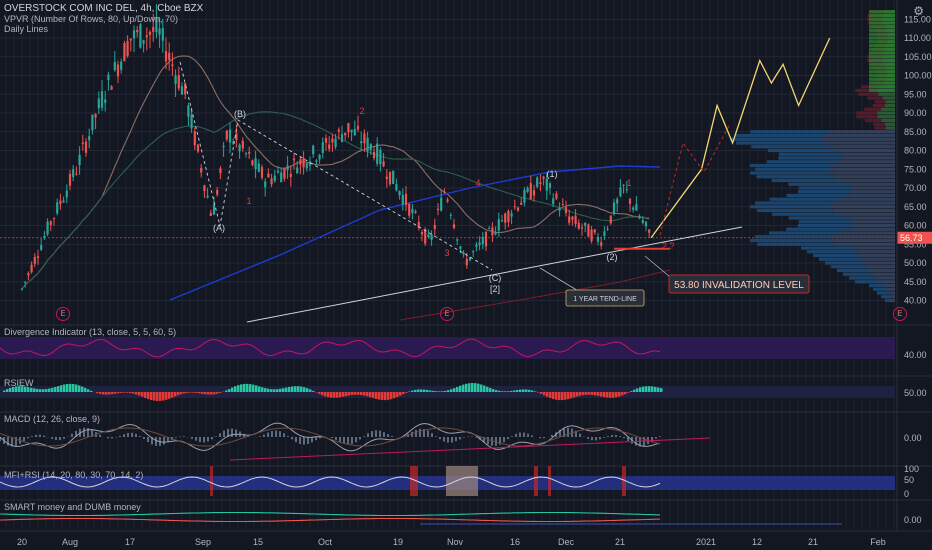 The height and width of the screenshot is (550, 932). What do you see at coordinates (915, 188) in the screenshot?
I see `price-tick-label: 70.00` at bounding box center [915, 188].